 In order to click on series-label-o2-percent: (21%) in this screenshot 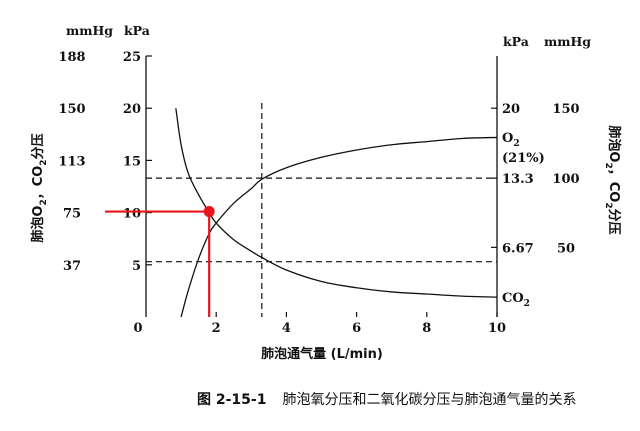, I will do `click(523, 158)`.